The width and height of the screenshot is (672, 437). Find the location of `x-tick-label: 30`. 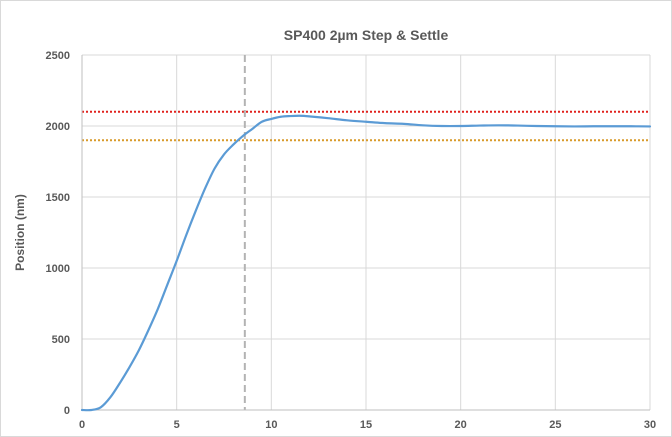

x-tick-label: 30 is located at coordinates (650, 425).